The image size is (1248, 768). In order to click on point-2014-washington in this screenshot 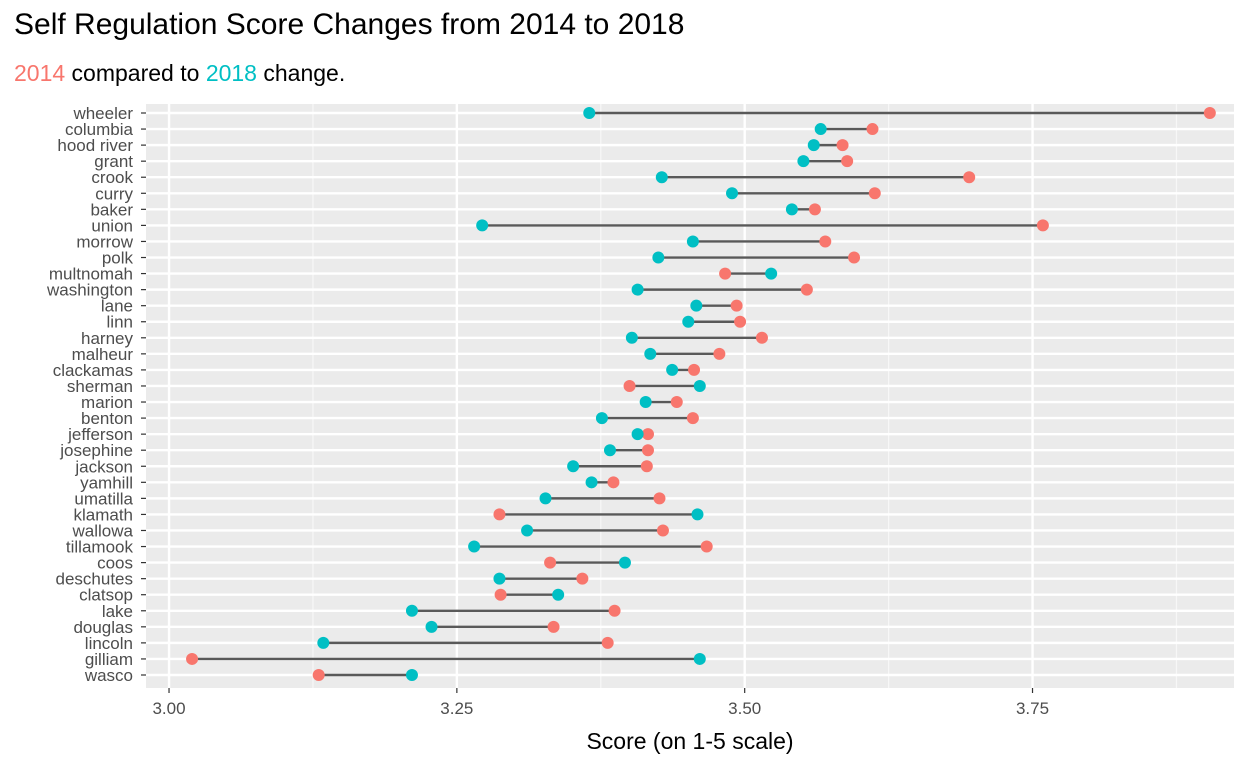, I will do `click(806, 289)`.